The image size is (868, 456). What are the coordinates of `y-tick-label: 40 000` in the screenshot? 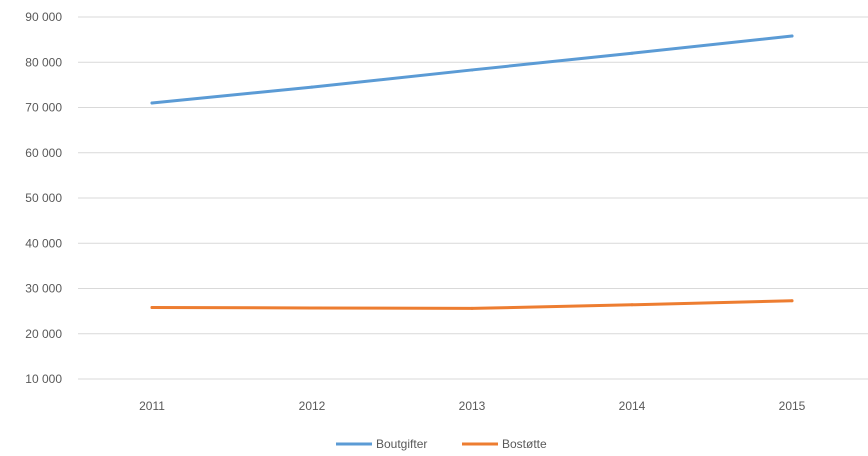 It's located at (43, 243).